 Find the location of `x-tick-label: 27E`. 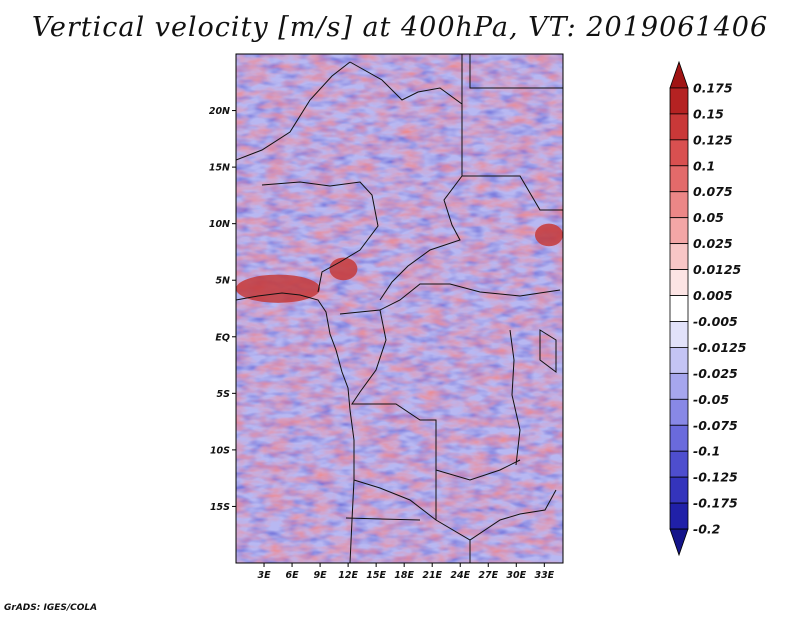

x-tick-label: 27E is located at coordinates (488, 575).